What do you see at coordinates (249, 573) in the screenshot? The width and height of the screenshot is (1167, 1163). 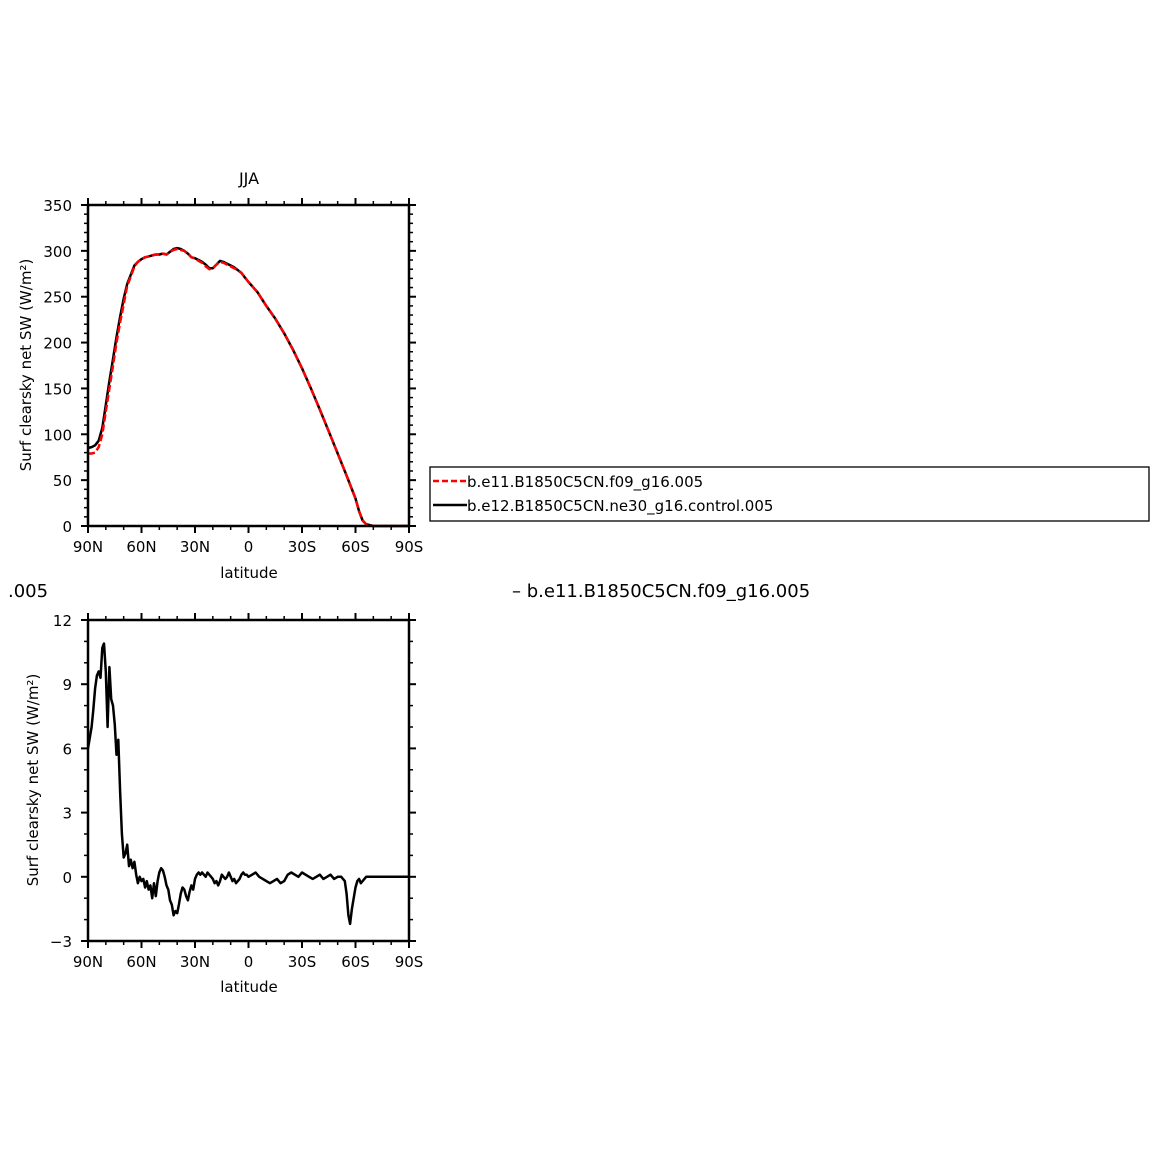 I see `top-x-axis-label: latitude` at bounding box center [249, 573].